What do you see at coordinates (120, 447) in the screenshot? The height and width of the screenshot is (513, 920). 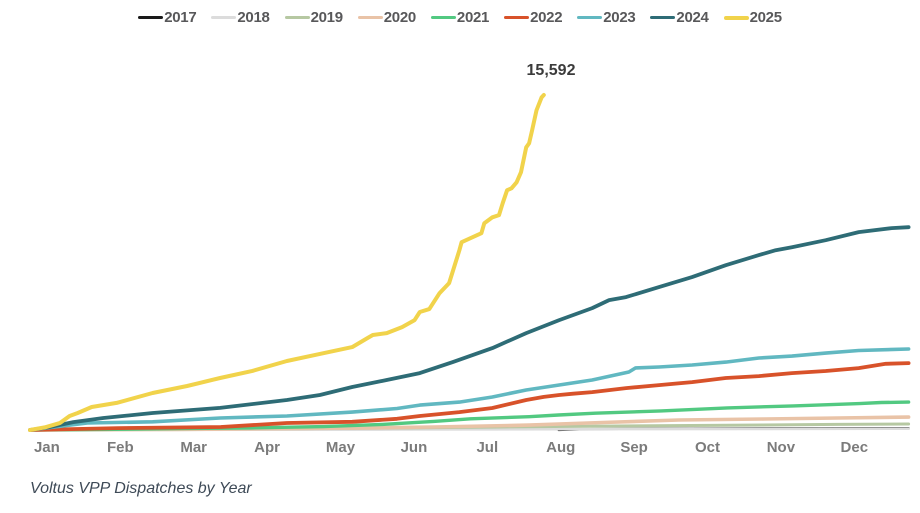 I see `x-tick-feb: Feb` at bounding box center [120, 447].